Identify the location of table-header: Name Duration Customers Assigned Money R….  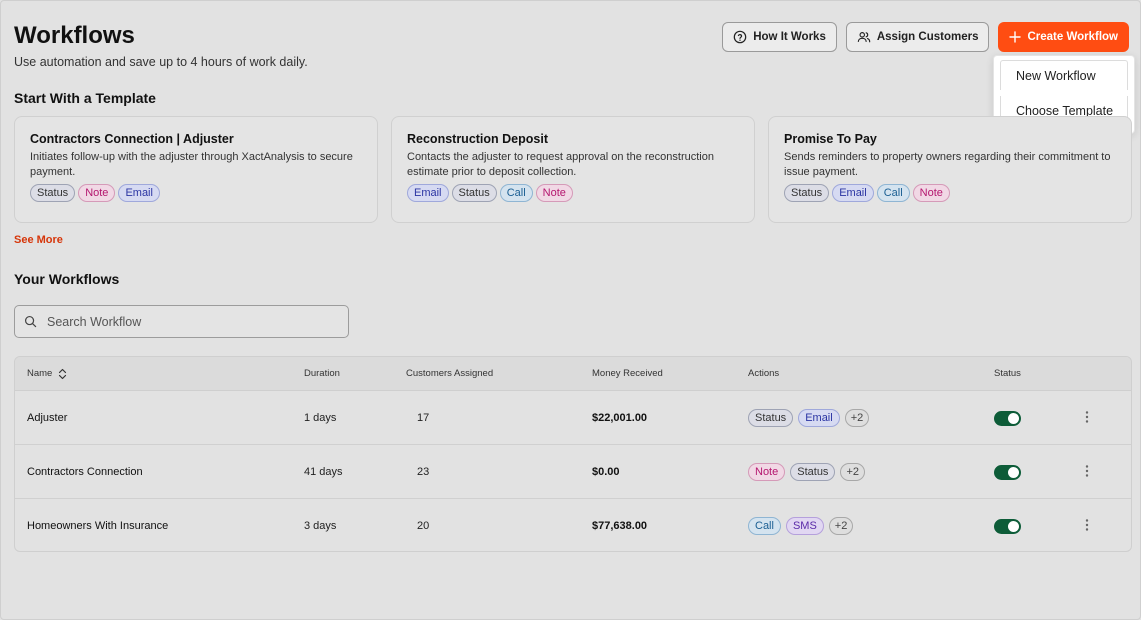
(573, 374).